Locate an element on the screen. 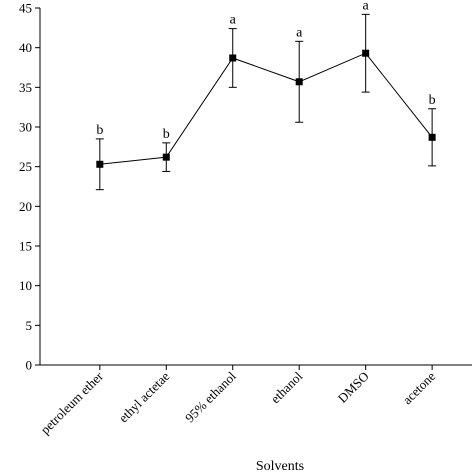 The height and width of the screenshot is (474, 474). y-tick-label: 35 is located at coordinates (25, 87).